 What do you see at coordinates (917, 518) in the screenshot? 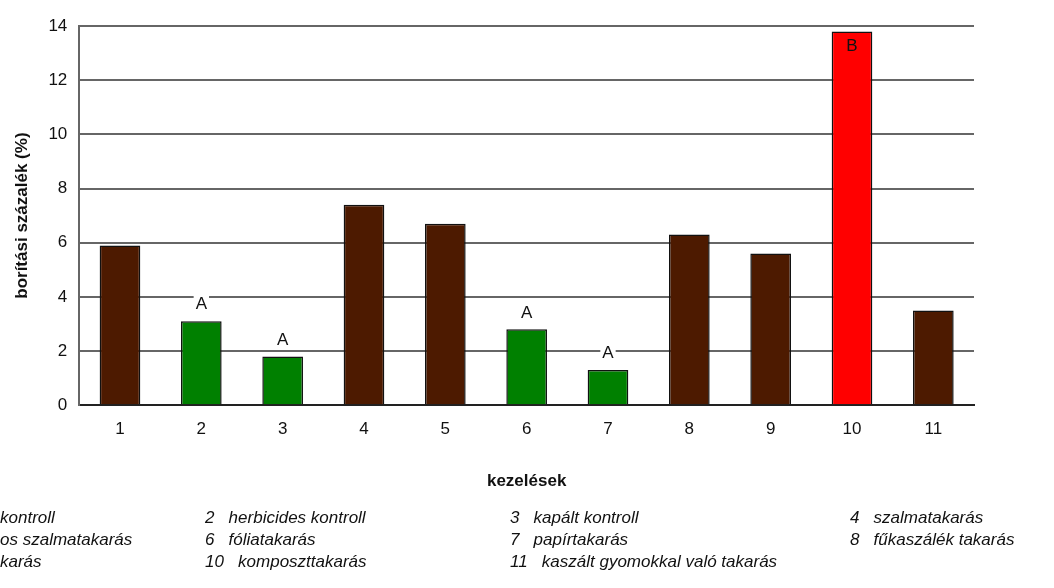
I see `text: 4 szalmatakarás` at bounding box center [917, 518].